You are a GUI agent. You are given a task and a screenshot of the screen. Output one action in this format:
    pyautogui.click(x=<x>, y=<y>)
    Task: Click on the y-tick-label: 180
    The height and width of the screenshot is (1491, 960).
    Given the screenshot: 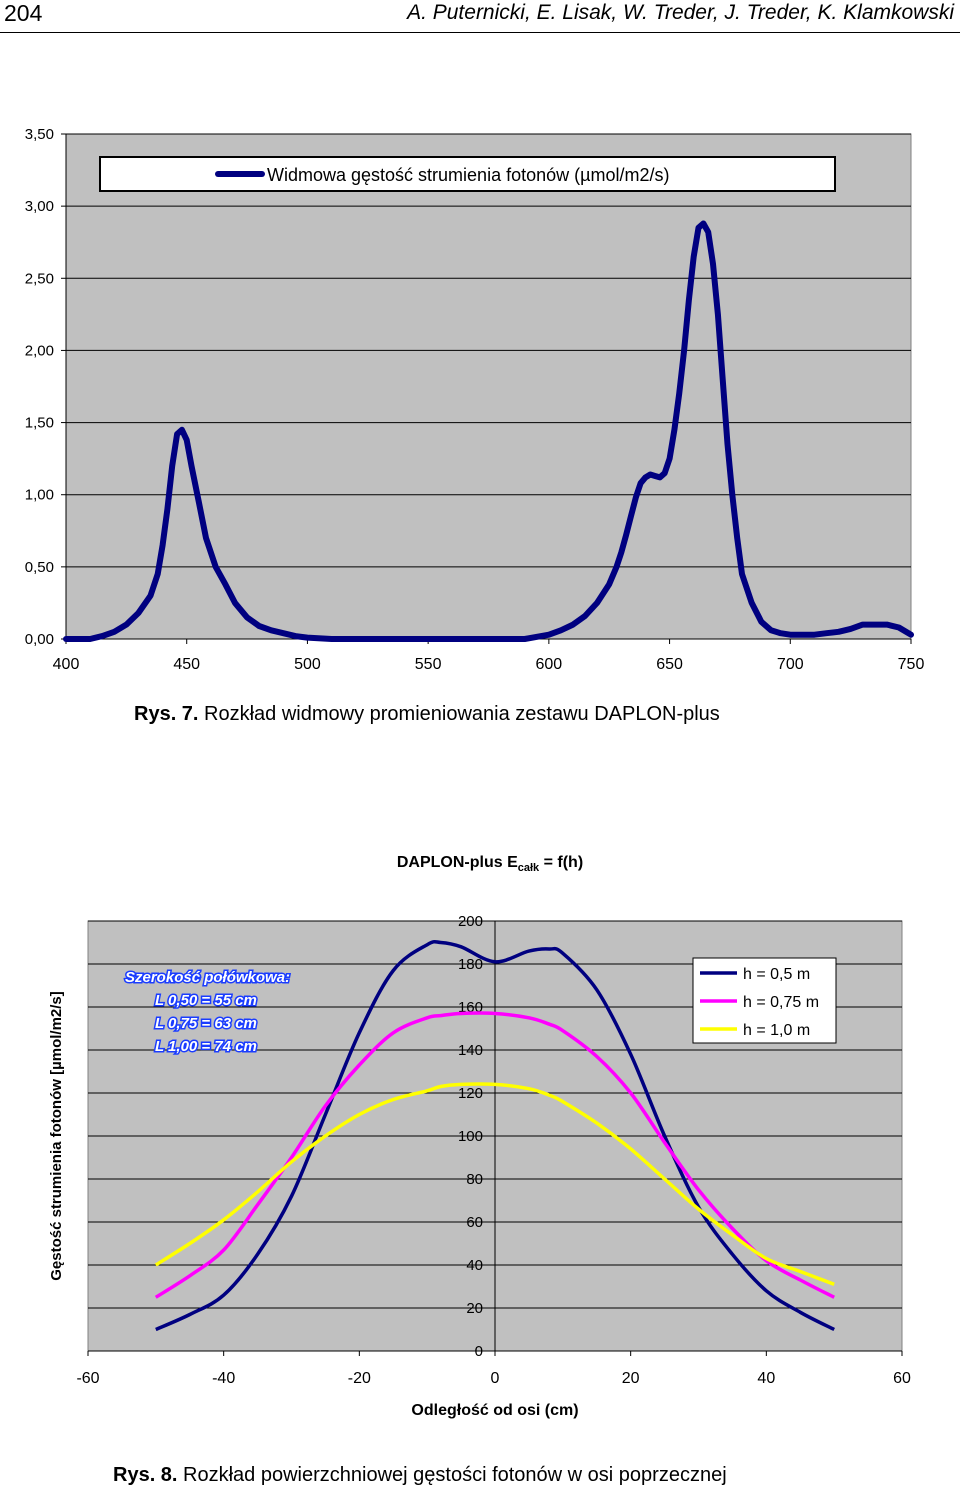 What is the action you would take?
    pyautogui.click(x=470, y=964)
    